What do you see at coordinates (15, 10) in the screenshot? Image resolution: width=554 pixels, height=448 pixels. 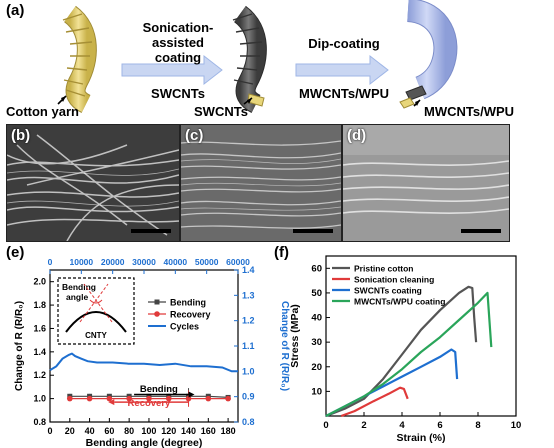 I see `panel-a-label: (a)` at bounding box center [15, 10].